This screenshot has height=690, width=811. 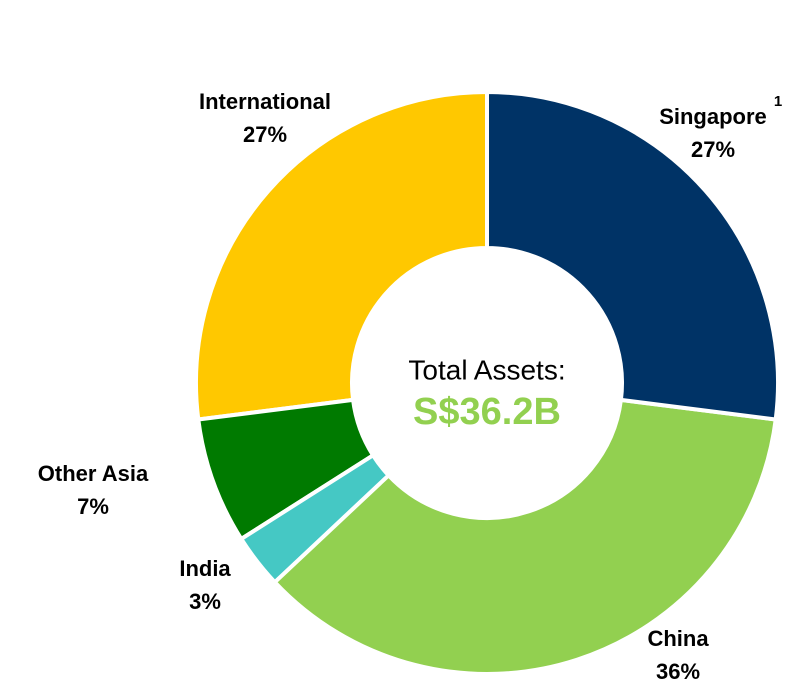 I want to click on slice-value-label: 3%, so click(x=205, y=601).